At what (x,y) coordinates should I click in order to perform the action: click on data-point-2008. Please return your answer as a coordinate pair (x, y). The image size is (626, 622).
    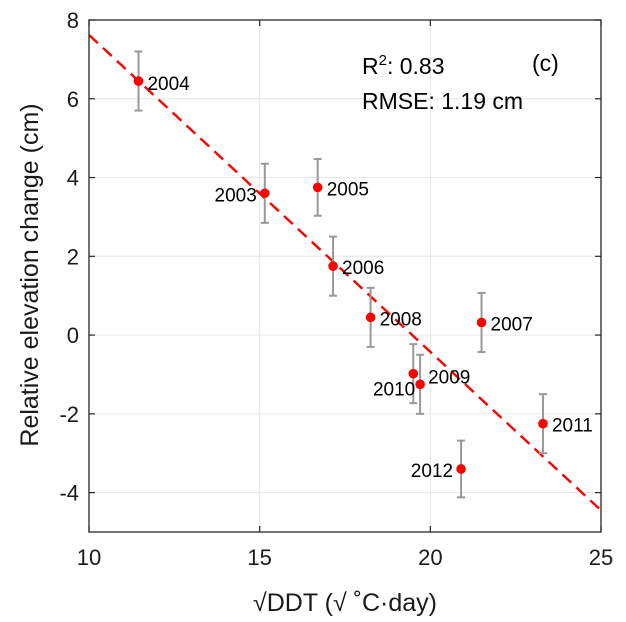
    Looking at the image, I should click on (370, 317).